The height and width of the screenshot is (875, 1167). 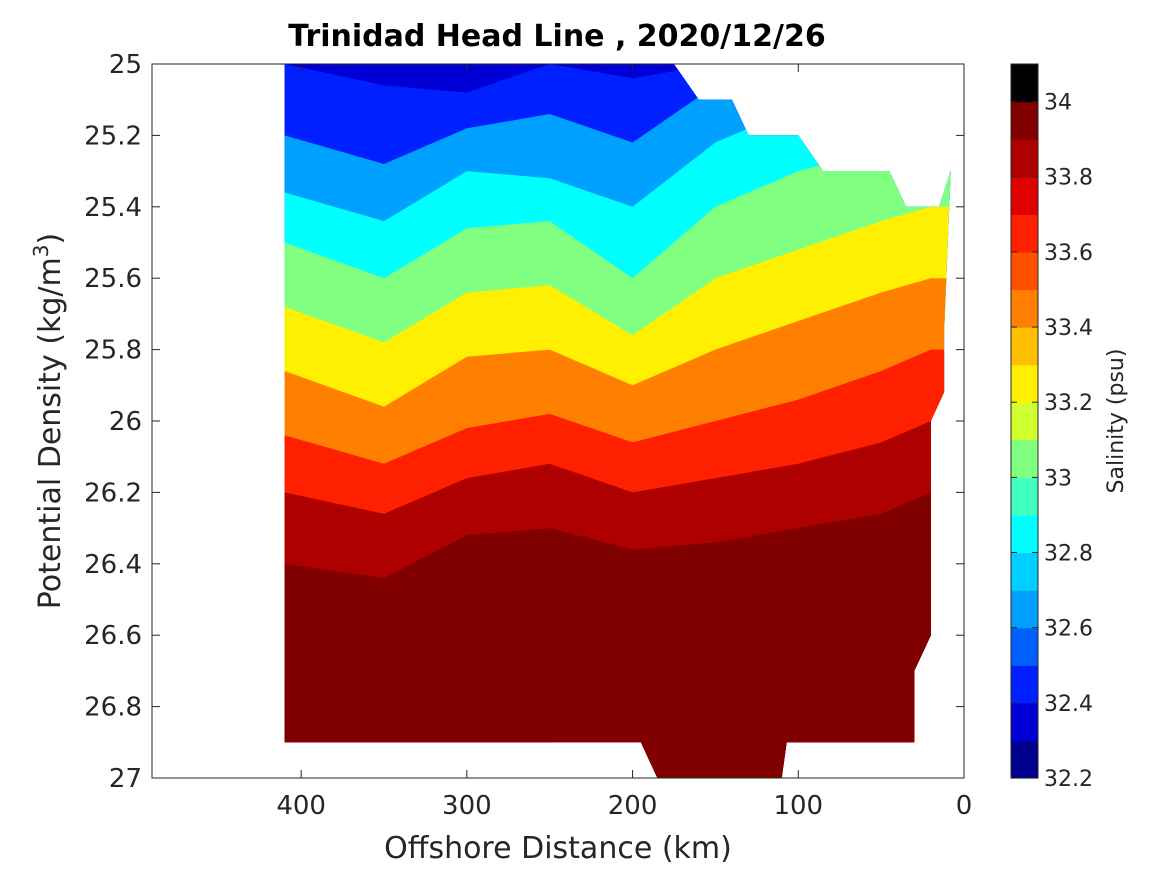 What do you see at coordinates (467, 806) in the screenshot?
I see `x-tick-label: 300` at bounding box center [467, 806].